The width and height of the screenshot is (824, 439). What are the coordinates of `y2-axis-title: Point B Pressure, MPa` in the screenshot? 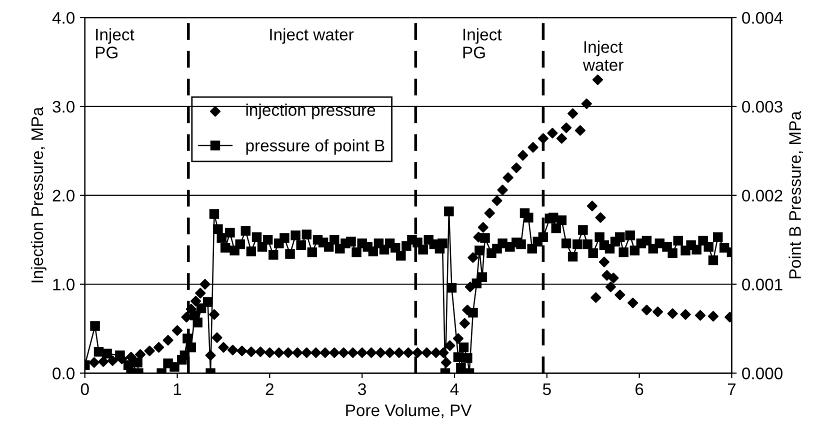 It's located at (795, 194).